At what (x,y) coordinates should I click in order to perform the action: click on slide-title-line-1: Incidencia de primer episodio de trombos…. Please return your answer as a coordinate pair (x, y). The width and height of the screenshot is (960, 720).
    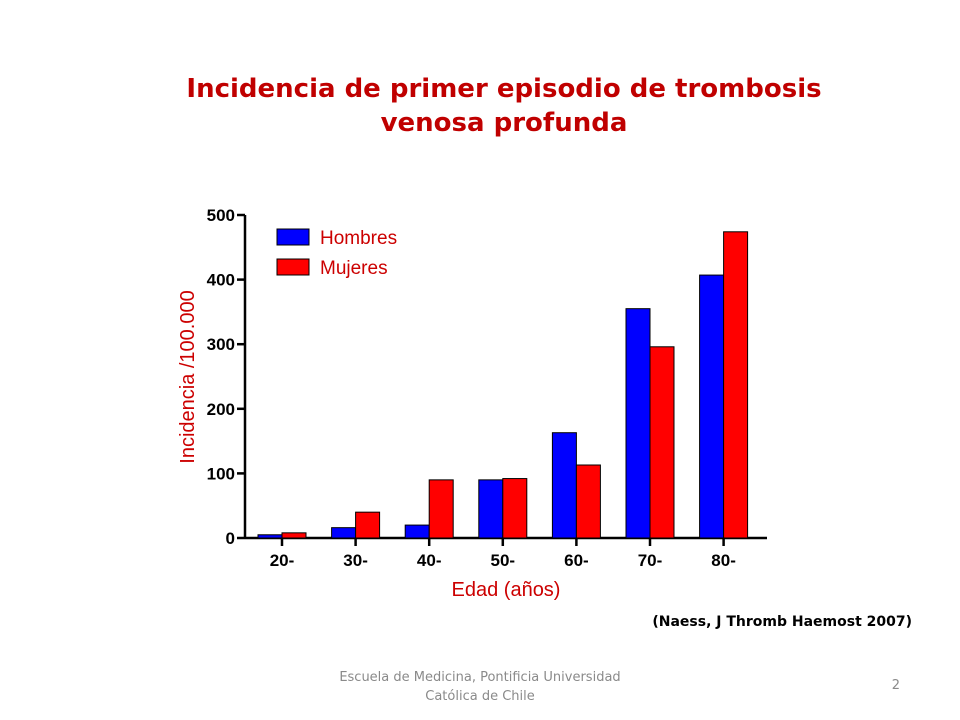
    Looking at the image, I should click on (504, 89).